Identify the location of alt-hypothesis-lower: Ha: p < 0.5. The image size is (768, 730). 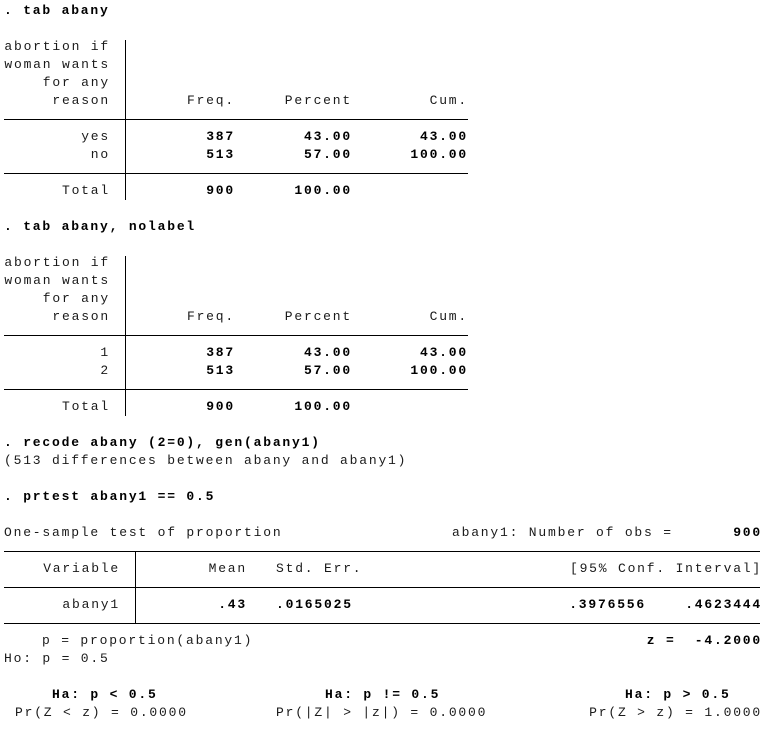
(105, 694).